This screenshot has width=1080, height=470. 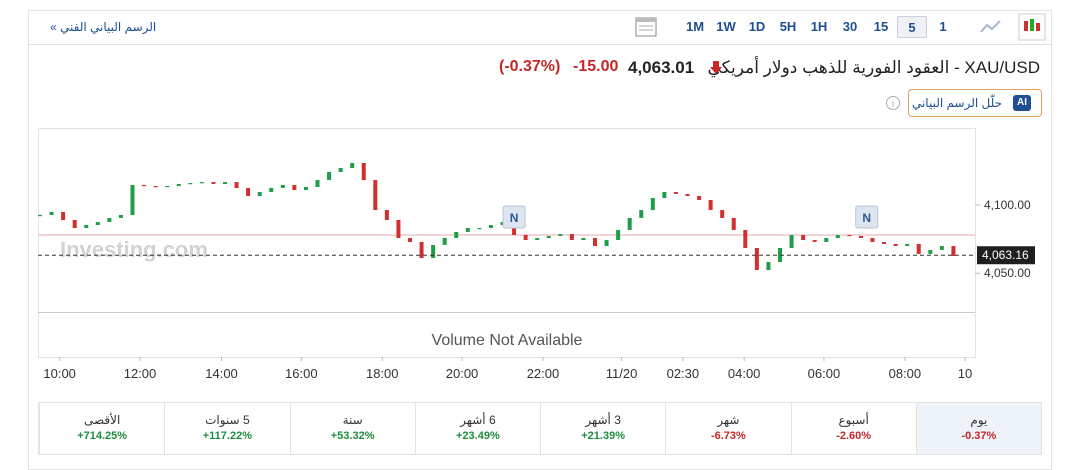 I want to click on timeframe-button: 5, so click(x=912, y=27).